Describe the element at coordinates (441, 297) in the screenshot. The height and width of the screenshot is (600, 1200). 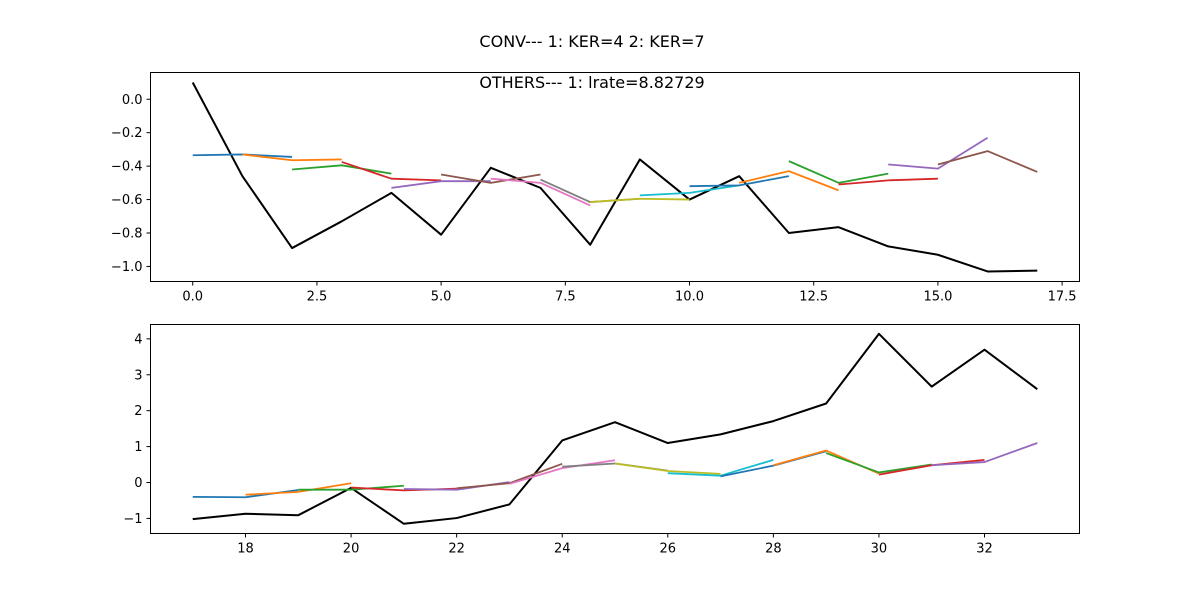
I see `top-x-tick-label: 5.0` at that location.